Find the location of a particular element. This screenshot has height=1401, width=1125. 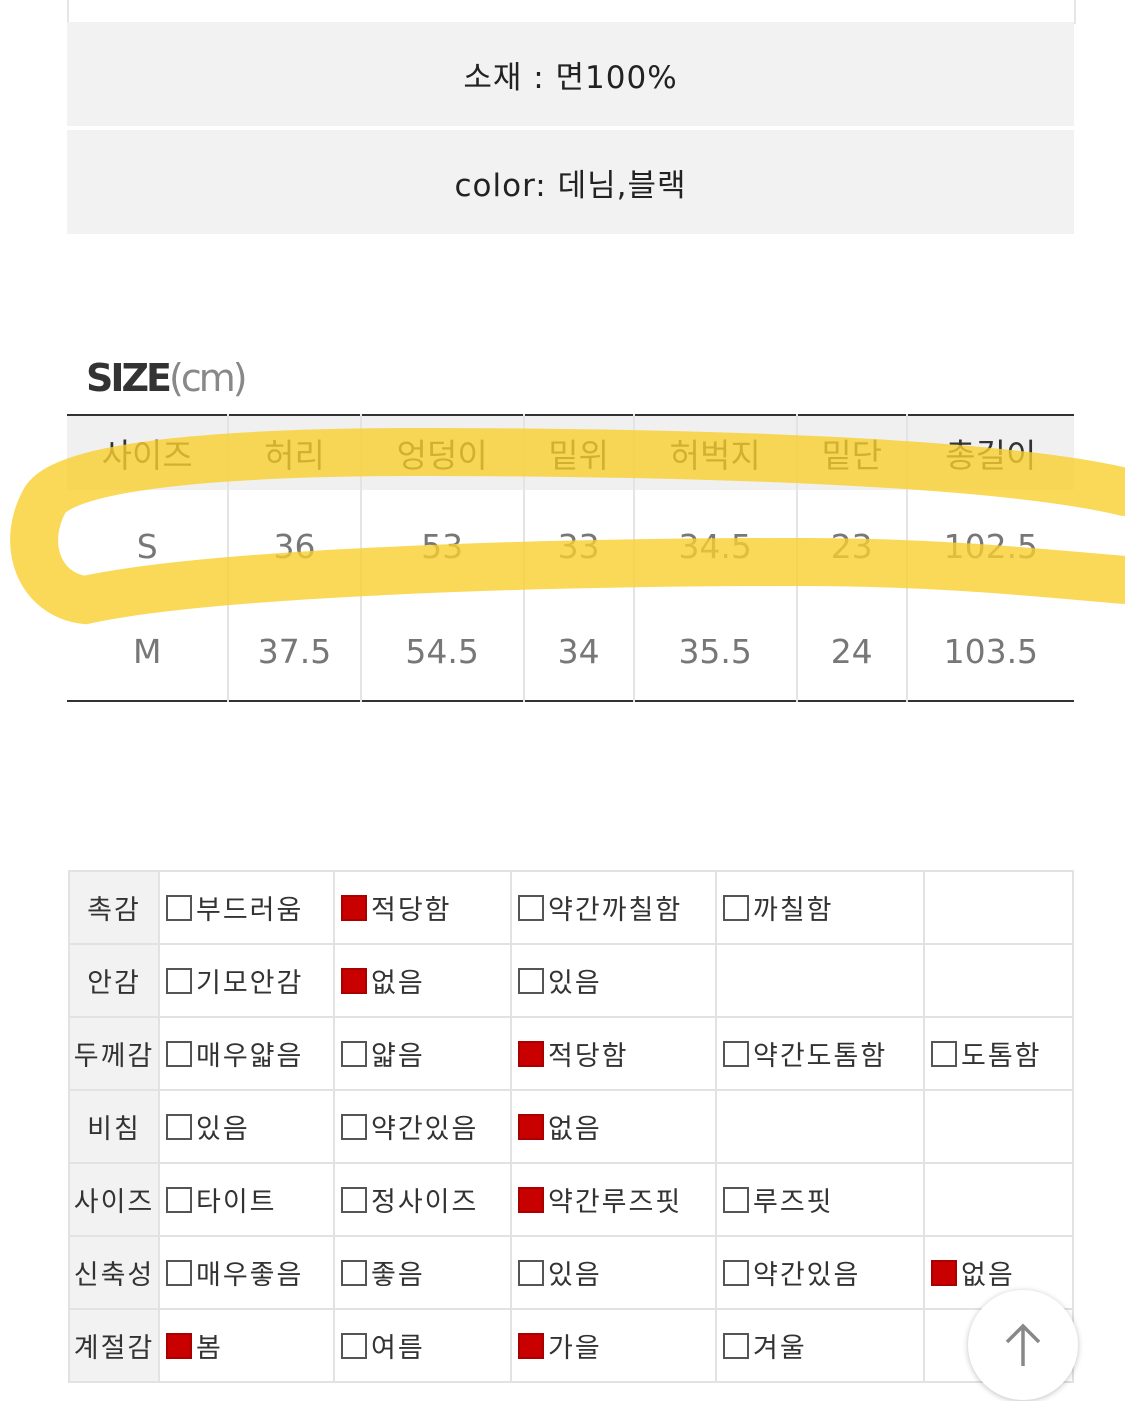

attribute-cell: 여름 is located at coordinates (422, 1345).